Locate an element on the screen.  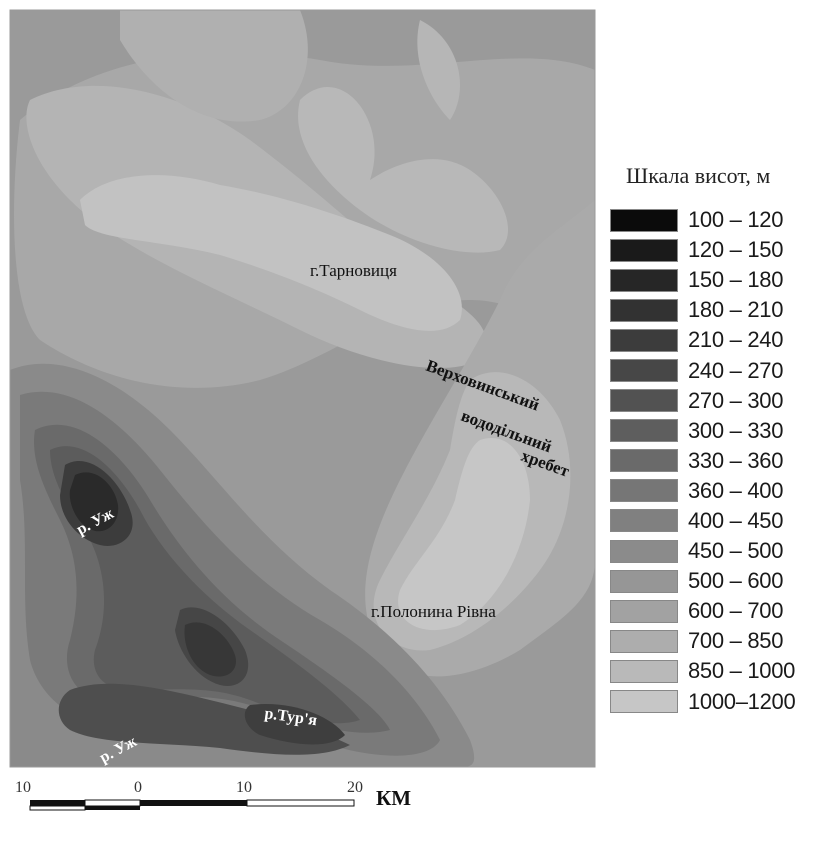
legend-item: 300 – 330 is located at coordinates (717, 431).